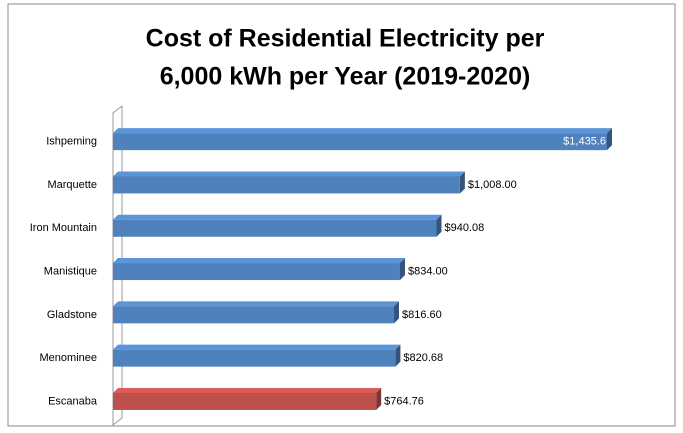  Describe the element at coordinates (73, 401) in the screenshot. I see `y-tick-label: Escanaba` at that location.